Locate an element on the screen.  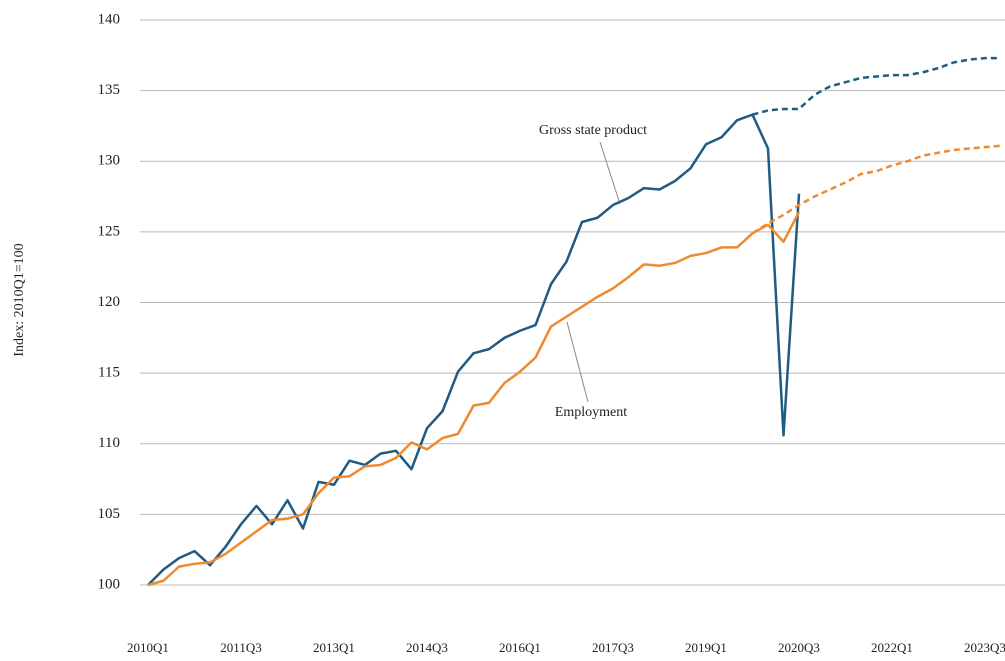
y-axis-title: Index: 2010Q1=100 is located at coordinates (19, 299).